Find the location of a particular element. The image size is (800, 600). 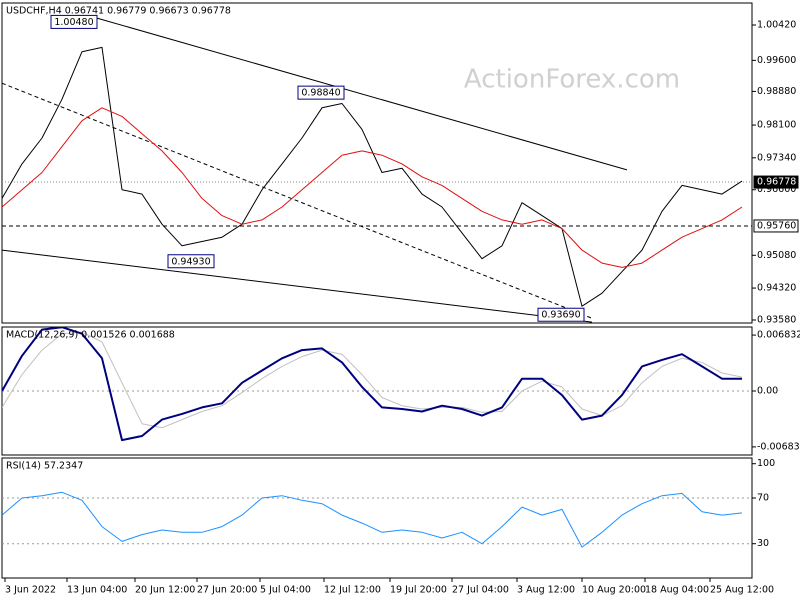

annotation-label: 0.98840 is located at coordinates (320, 93).